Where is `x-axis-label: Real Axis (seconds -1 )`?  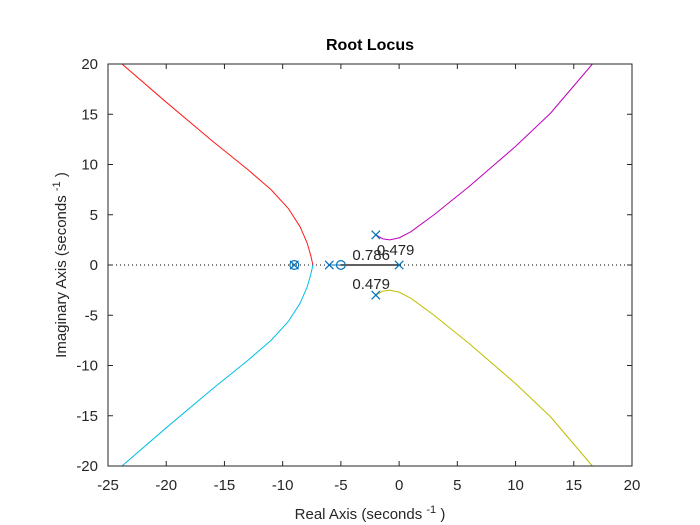
x-axis-label: Real Axis (seconds -1 ) is located at coordinates (370, 511).